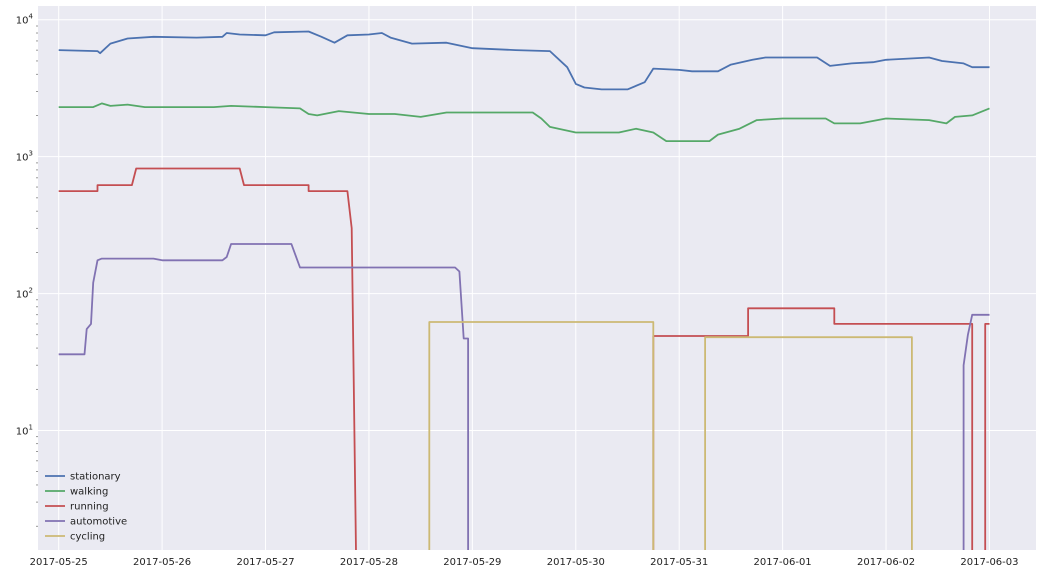 The width and height of the screenshot is (1044, 575). What do you see at coordinates (89, 507) in the screenshot?
I see `legend-label-running: running` at bounding box center [89, 507].